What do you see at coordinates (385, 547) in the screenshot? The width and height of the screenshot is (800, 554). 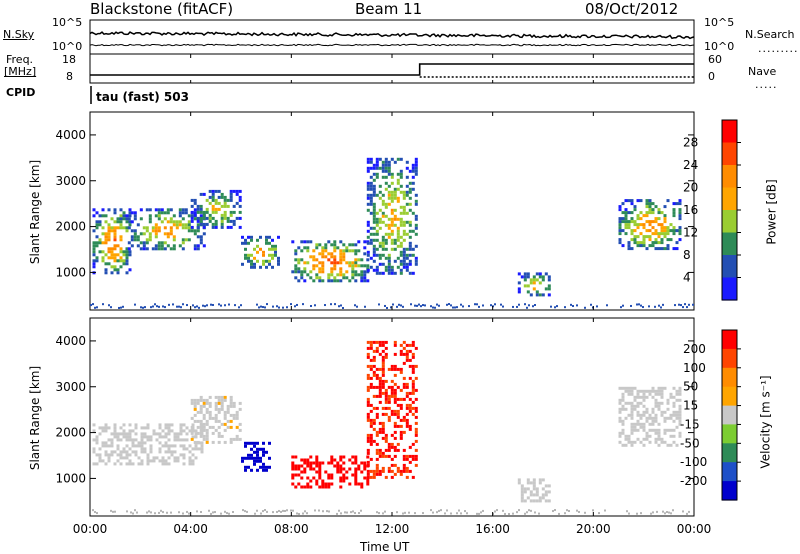 I see `time-xlabel: Time UT` at bounding box center [385, 547].